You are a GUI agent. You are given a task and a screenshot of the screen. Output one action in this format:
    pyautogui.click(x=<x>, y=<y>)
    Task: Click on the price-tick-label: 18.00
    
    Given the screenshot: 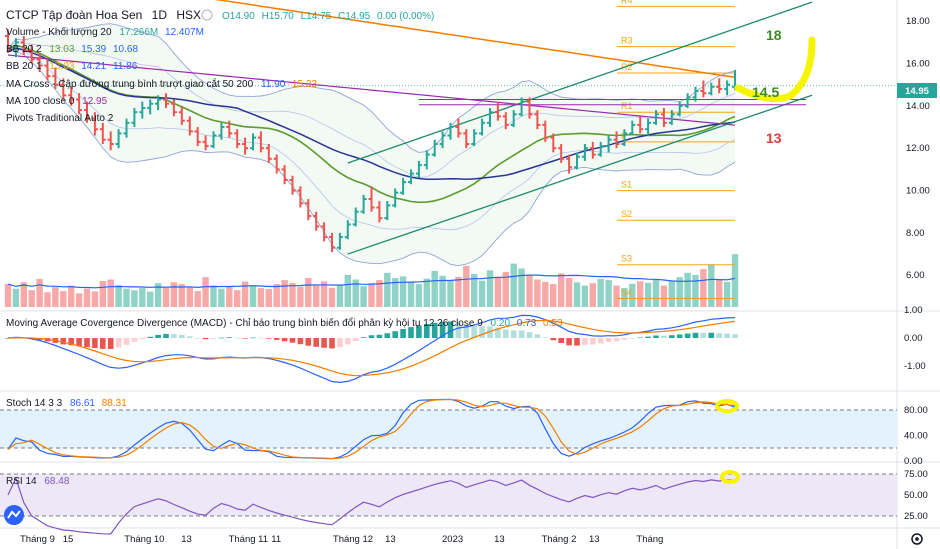 What is the action you would take?
    pyautogui.click(x=918, y=21)
    